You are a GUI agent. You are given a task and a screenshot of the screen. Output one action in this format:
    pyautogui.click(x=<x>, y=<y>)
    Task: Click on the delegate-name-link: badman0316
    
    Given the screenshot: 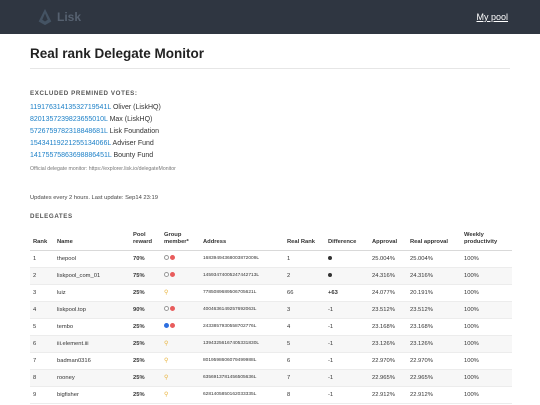 What is the action you would take?
    pyautogui.click(x=92, y=361)
    